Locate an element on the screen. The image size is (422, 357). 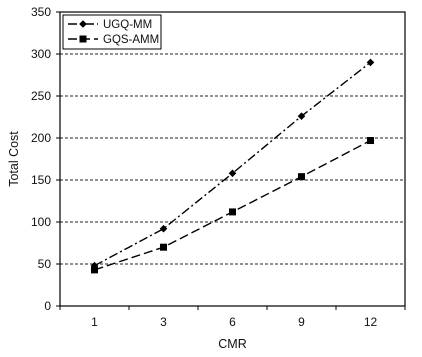
y-tick-label: 350 is located at coordinates (41, 12).